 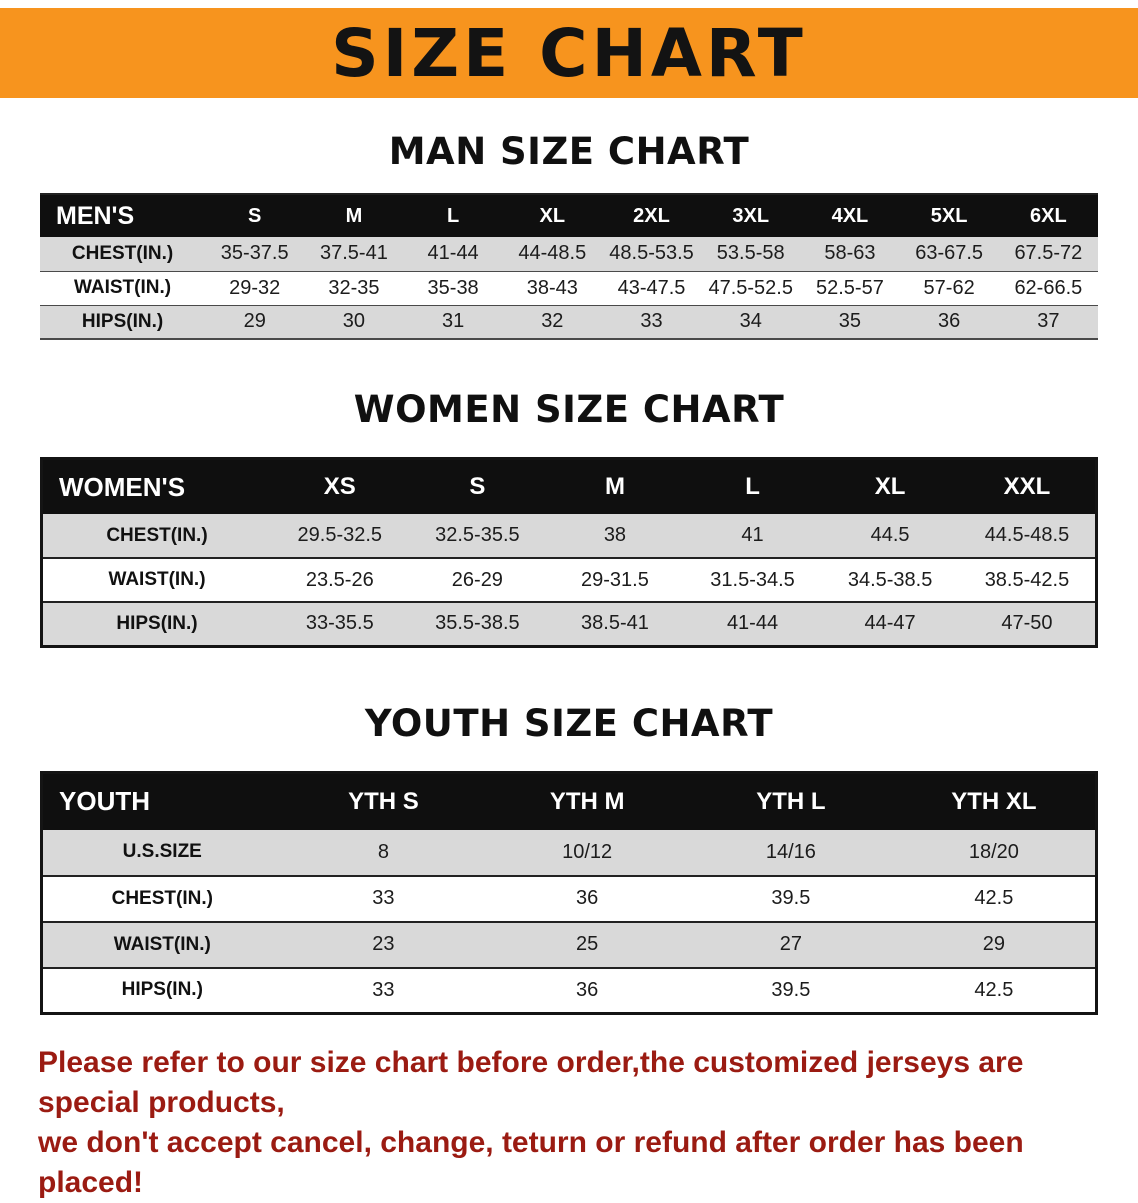 What do you see at coordinates (340, 535) in the screenshot?
I see `size-value-cell: 29.5-32.5` at bounding box center [340, 535].